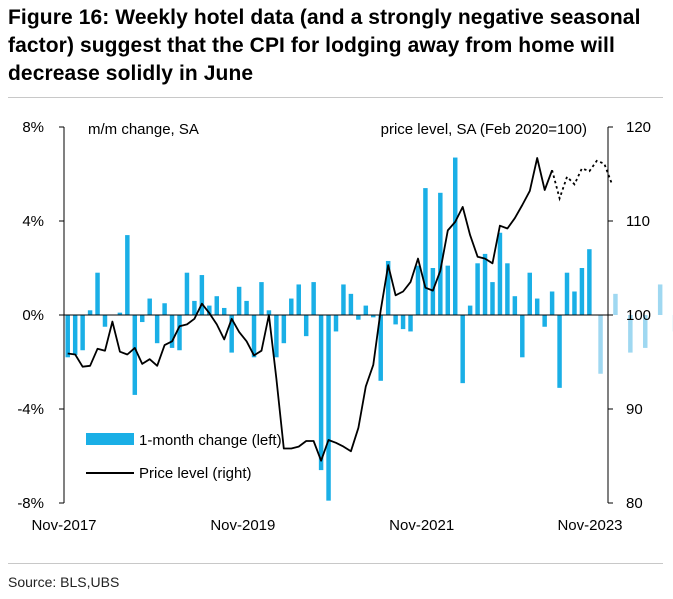 The width and height of the screenshot is (673, 599). Describe the element at coordinates (195, 473) in the screenshot. I see `legend-line-label: Price level (right)` at that location.